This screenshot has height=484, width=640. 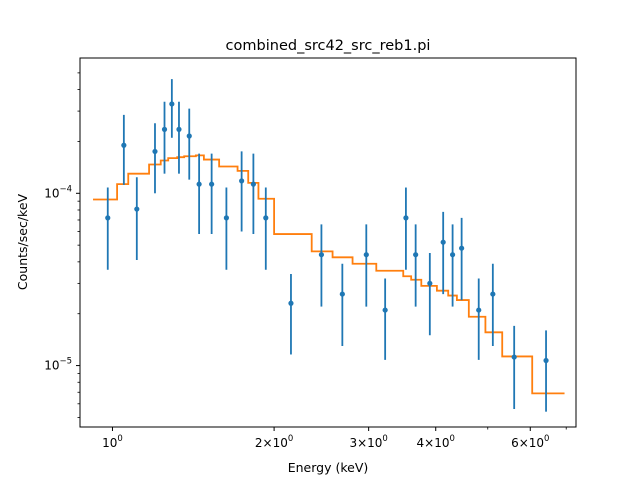 What do you see at coordinates (328, 467) in the screenshot?
I see `x-axis-label: Energy (keV)` at bounding box center [328, 467].